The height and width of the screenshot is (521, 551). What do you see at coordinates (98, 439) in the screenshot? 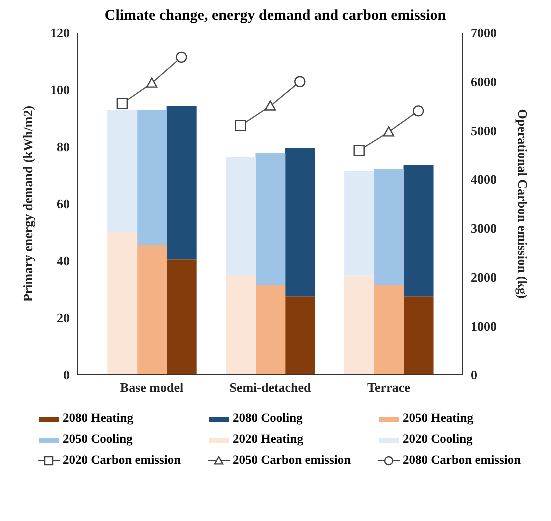
I see `legend-label: 2050 Cooling` at bounding box center [98, 439].